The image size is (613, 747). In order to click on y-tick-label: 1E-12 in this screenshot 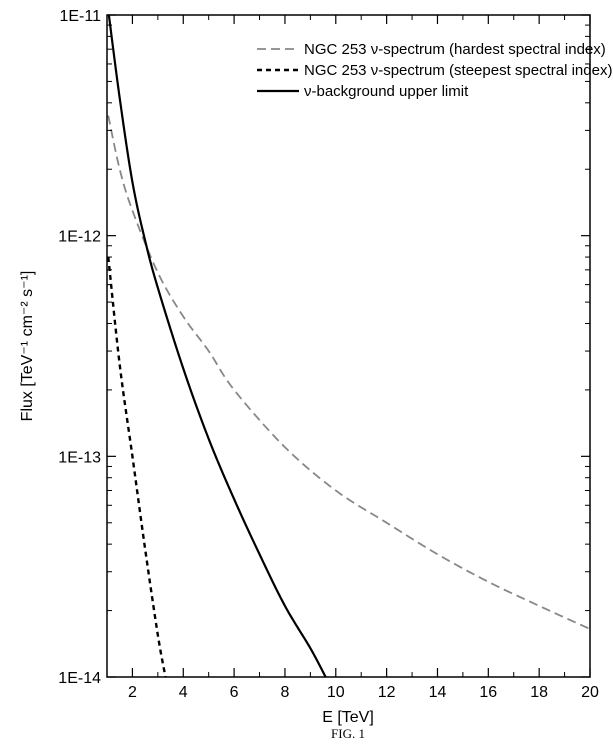, I will do `click(79, 237)`.